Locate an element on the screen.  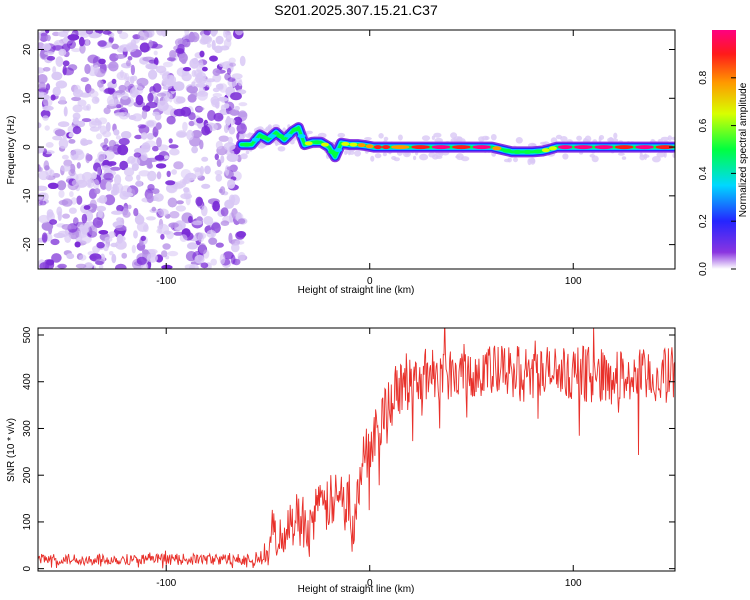
snr-y-label: SNR (10 * v/v) is located at coordinates (11, 450).